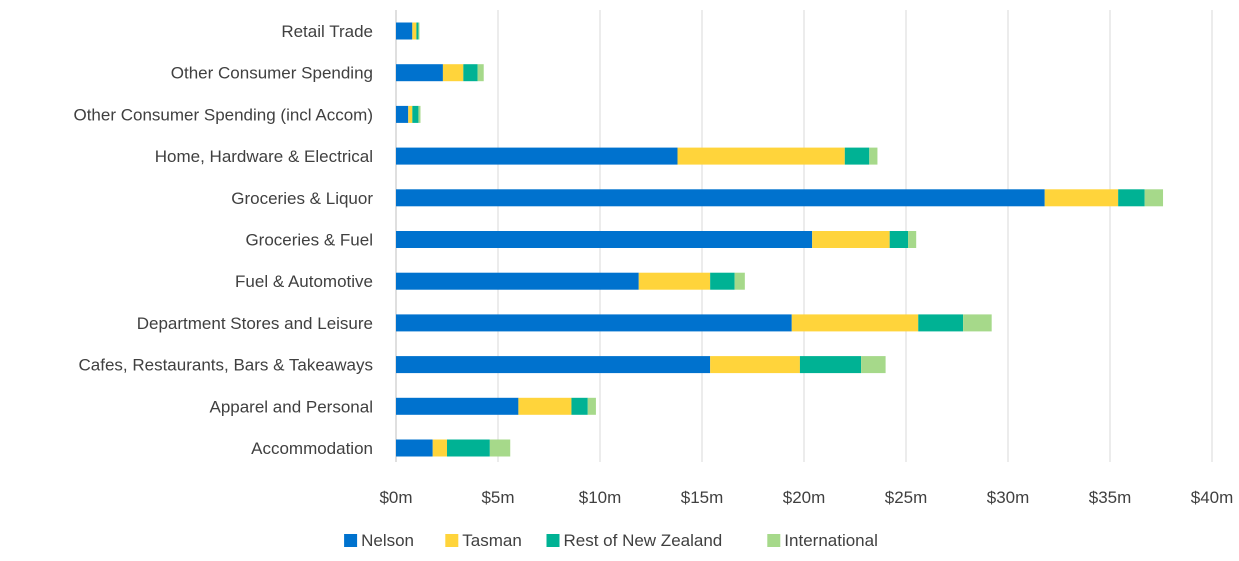 The height and width of the screenshot is (561, 1239). I want to click on category-label: Apparel and Personal, so click(291, 406).